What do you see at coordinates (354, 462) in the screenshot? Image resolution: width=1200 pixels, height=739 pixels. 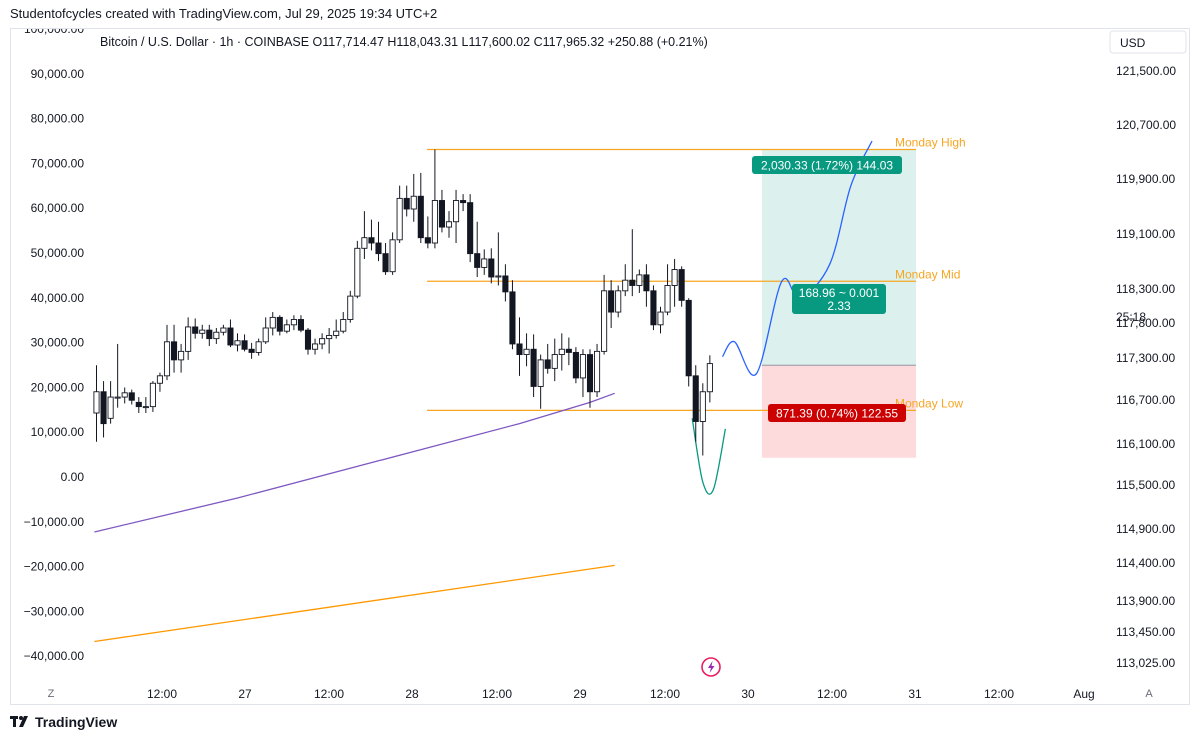 I see `ema-line` at bounding box center [354, 462].